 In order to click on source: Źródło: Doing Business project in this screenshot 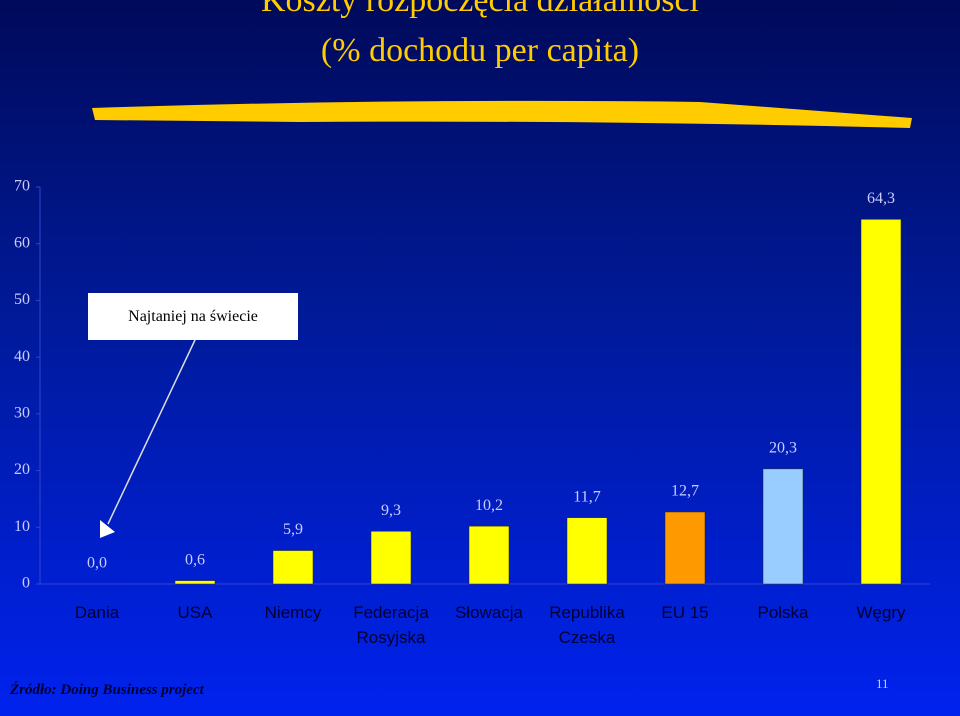, I will do `click(107, 690)`.